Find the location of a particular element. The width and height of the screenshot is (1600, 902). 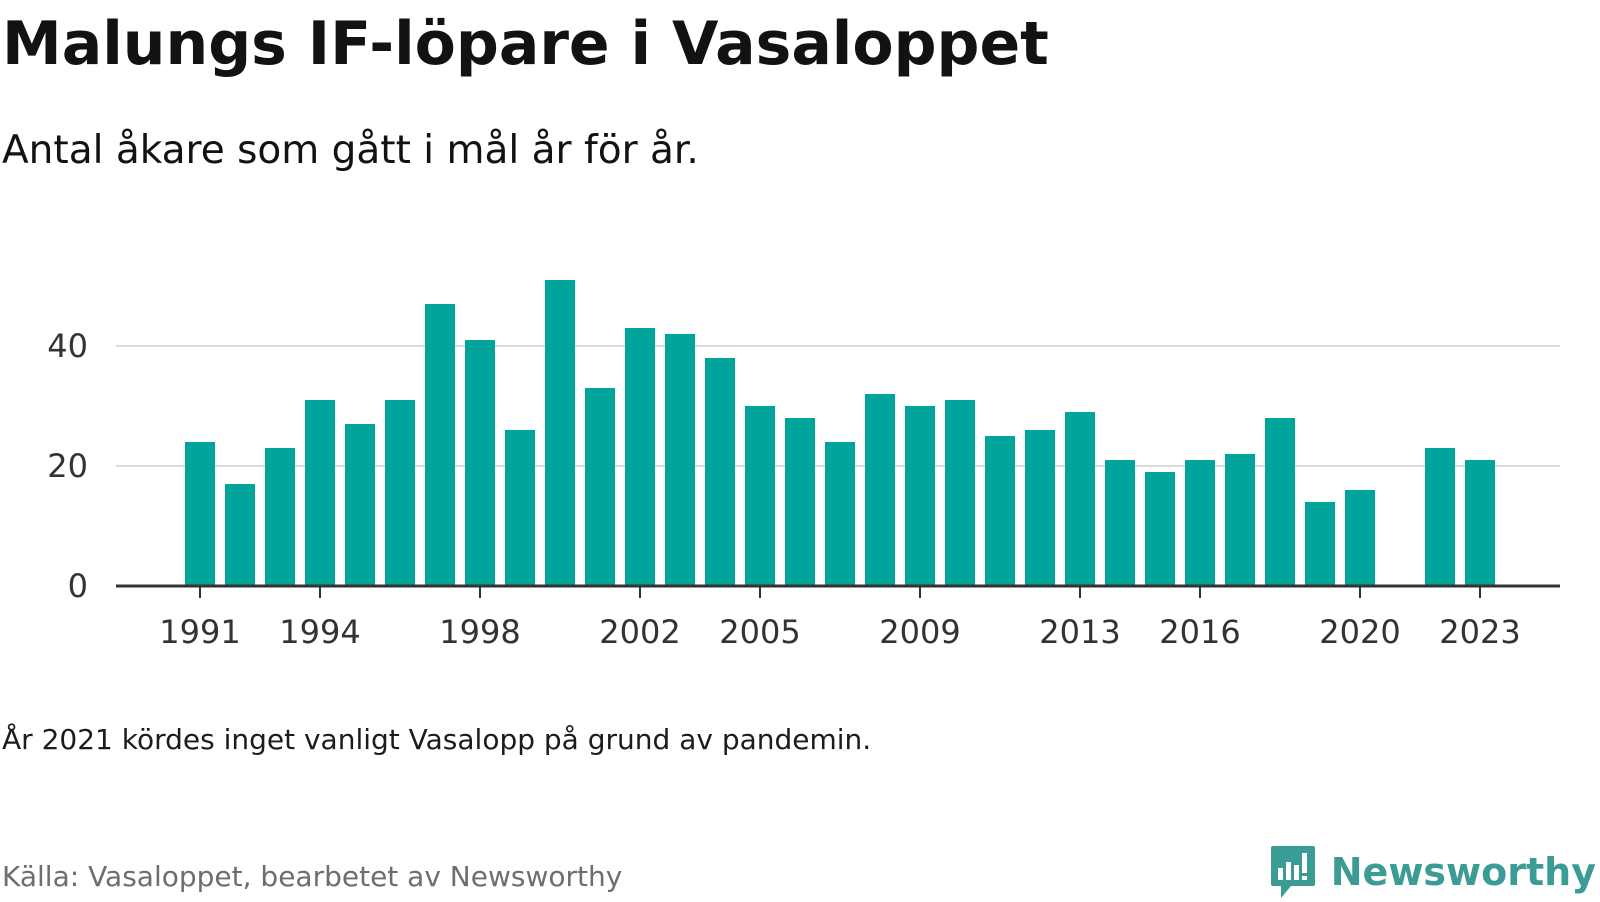

bar-1995 is located at coordinates (360, 505).